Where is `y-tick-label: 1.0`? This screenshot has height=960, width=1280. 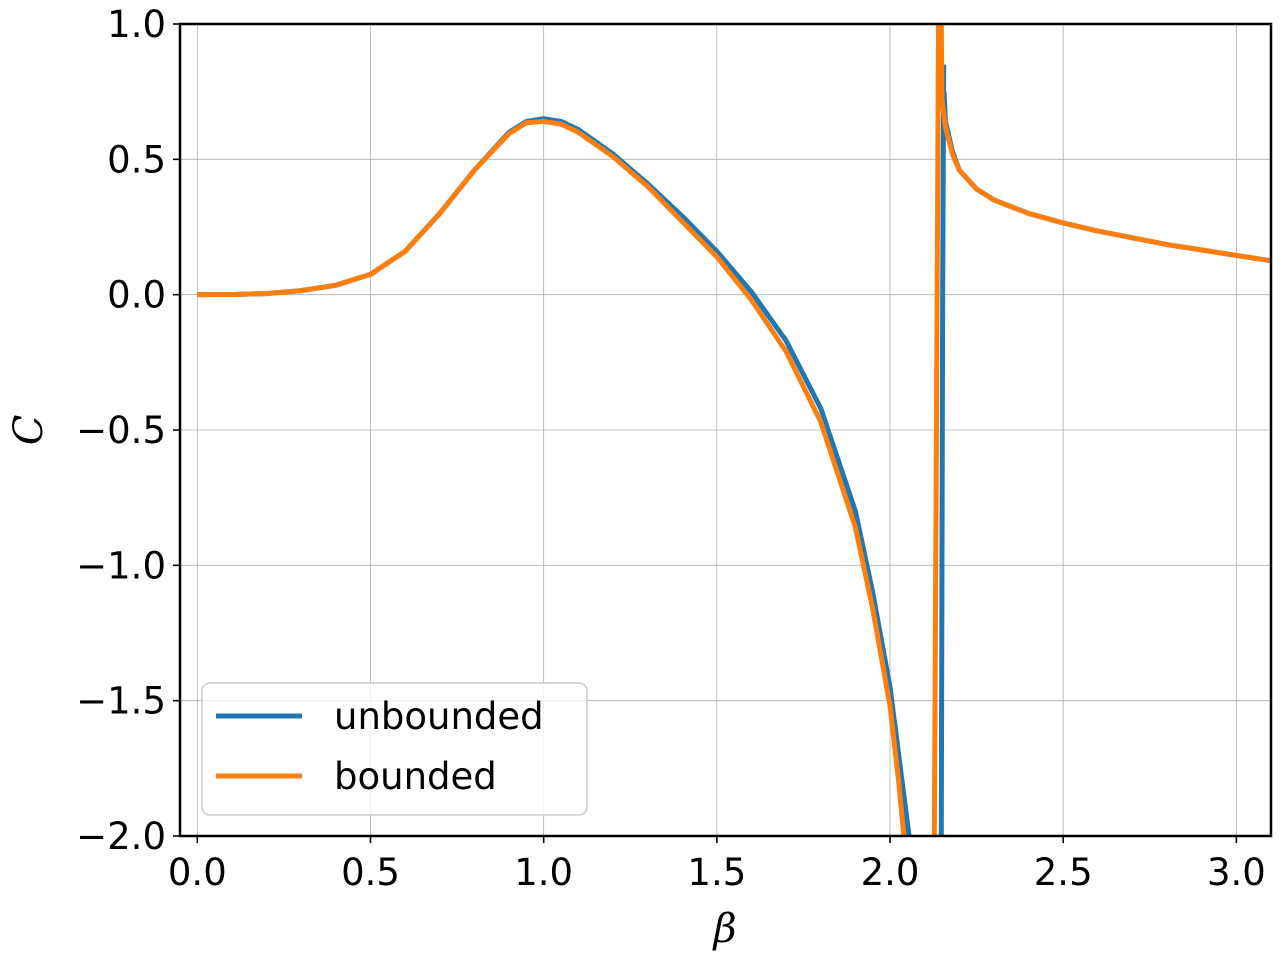
y-tick-label: 1.0 is located at coordinates (136, 24).